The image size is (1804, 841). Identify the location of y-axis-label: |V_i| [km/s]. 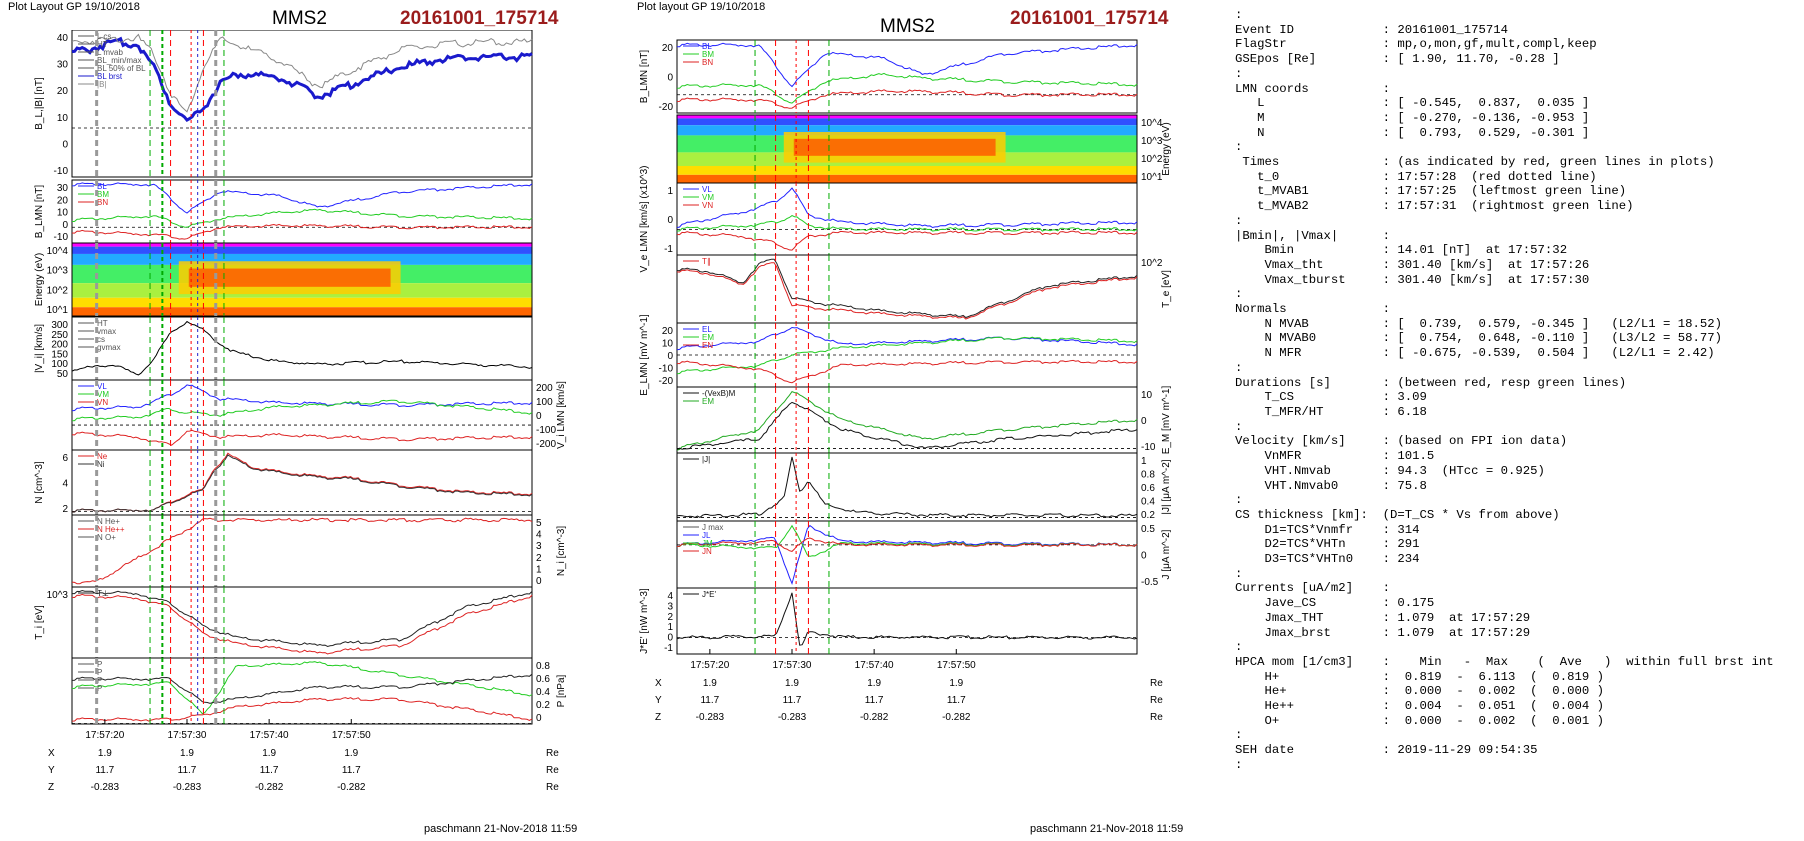
(39, 348).